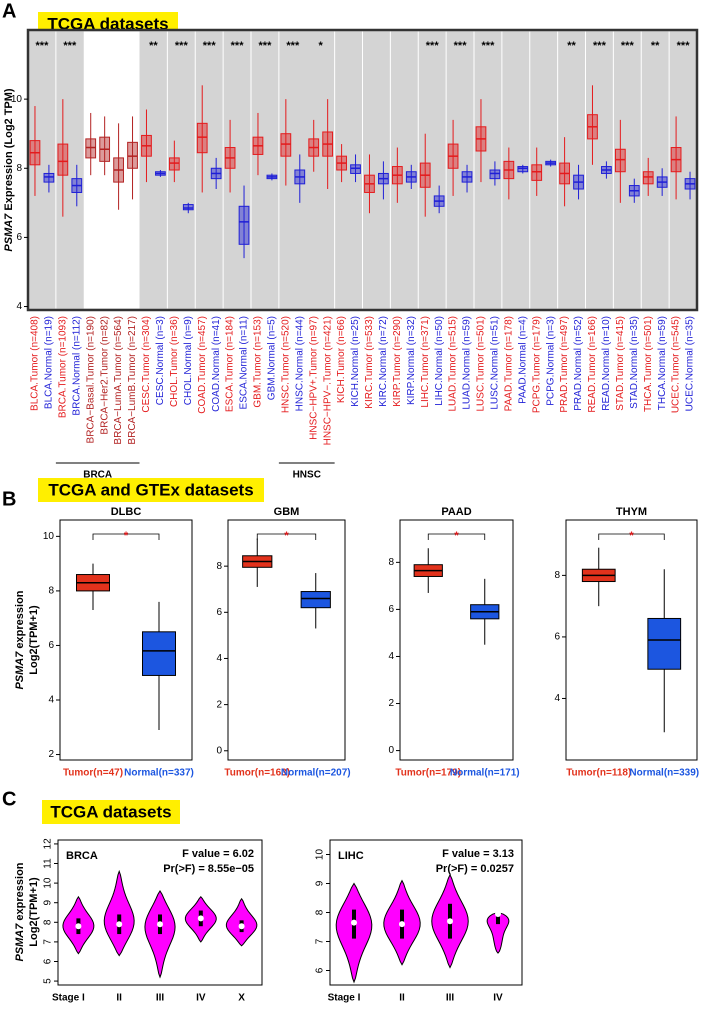  What do you see at coordinates (146, 364) in the screenshot?
I see `x-tick-label: CESC.Tumor (n=304)` at bounding box center [146, 364].